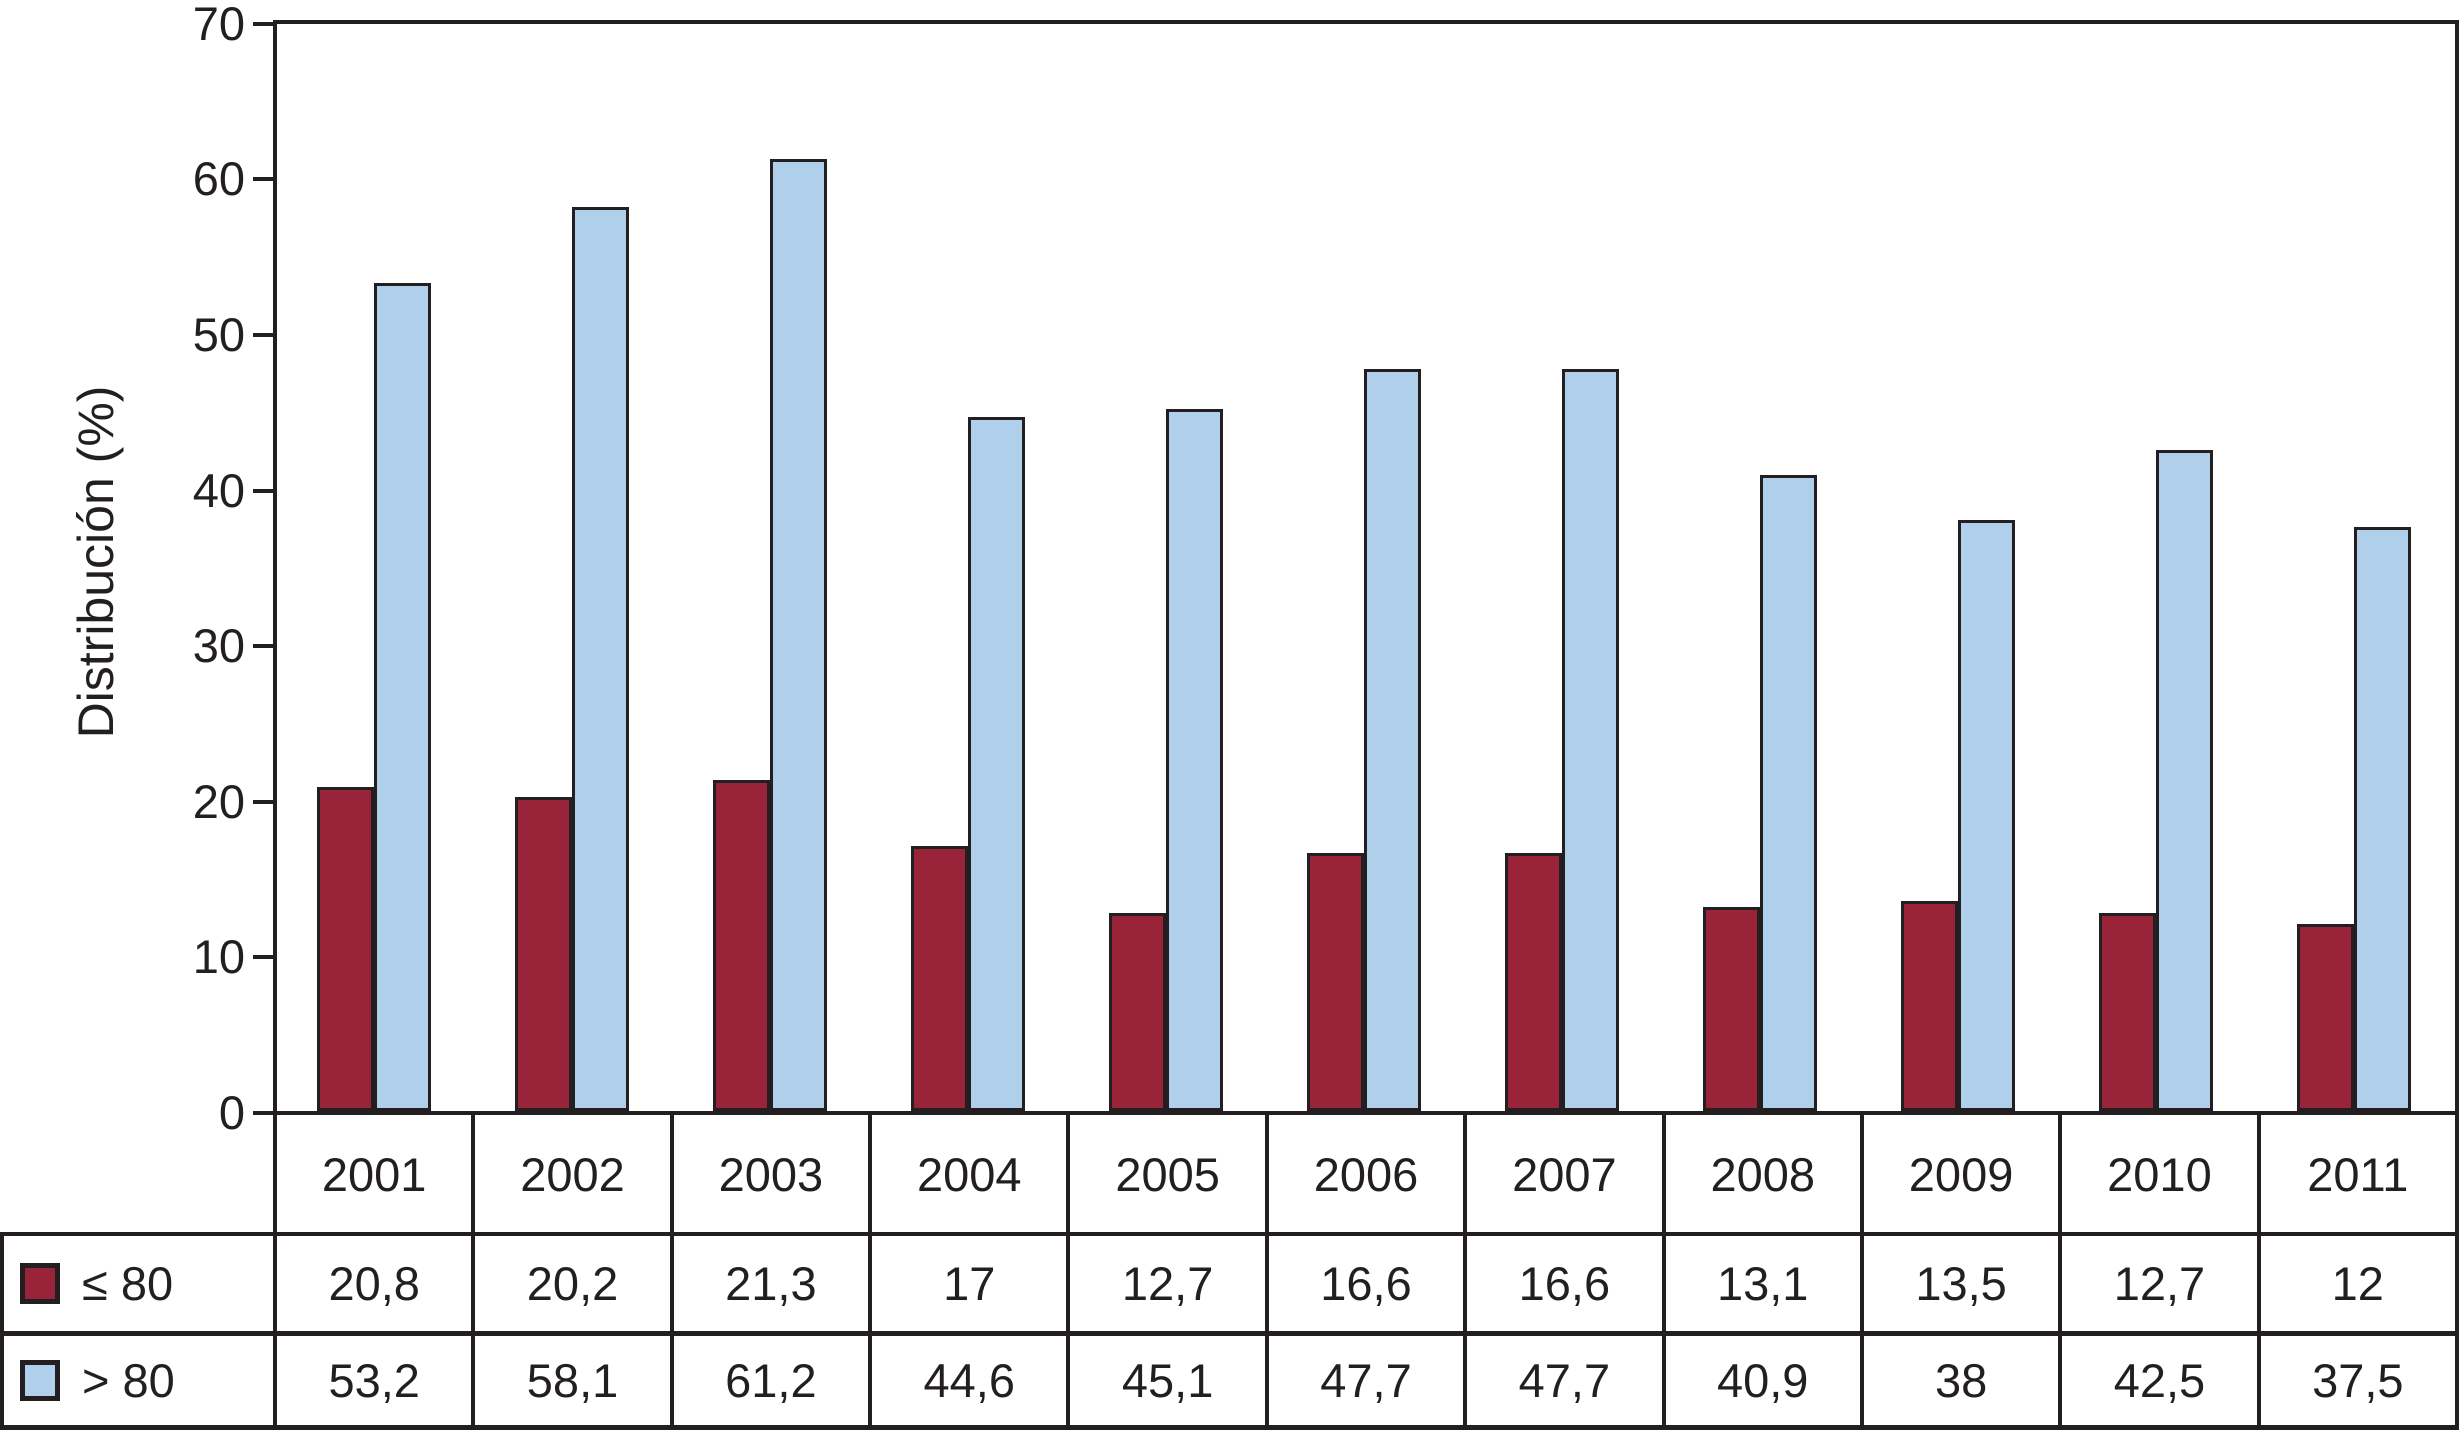 The image size is (2463, 1434). What do you see at coordinates (218, 25) in the screenshot?
I see `y-tick-label: 70` at bounding box center [218, 25].